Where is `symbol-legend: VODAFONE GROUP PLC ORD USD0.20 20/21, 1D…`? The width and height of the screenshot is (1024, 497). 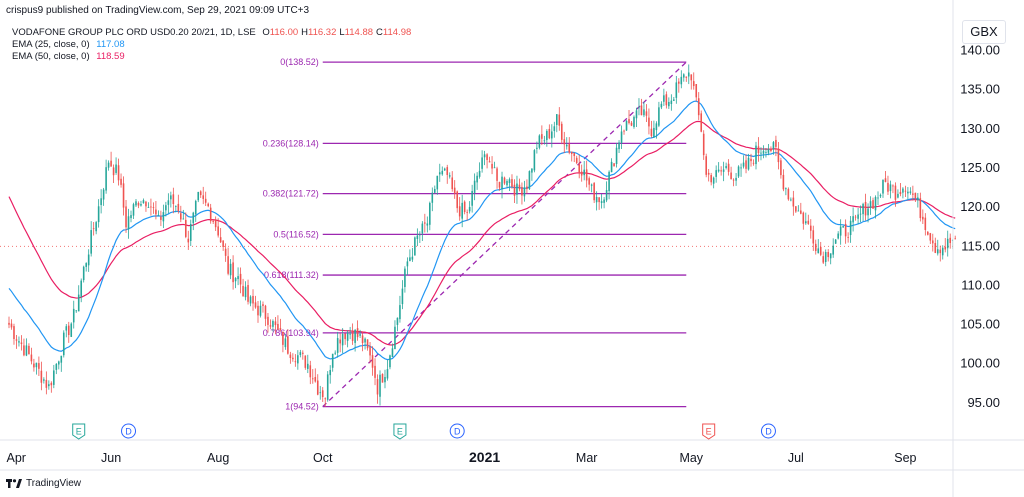 symbol-legend: VODAFONE GROUP PLC ORD USD0.20 20/21, 1D… is located at coordinates (211, 32).